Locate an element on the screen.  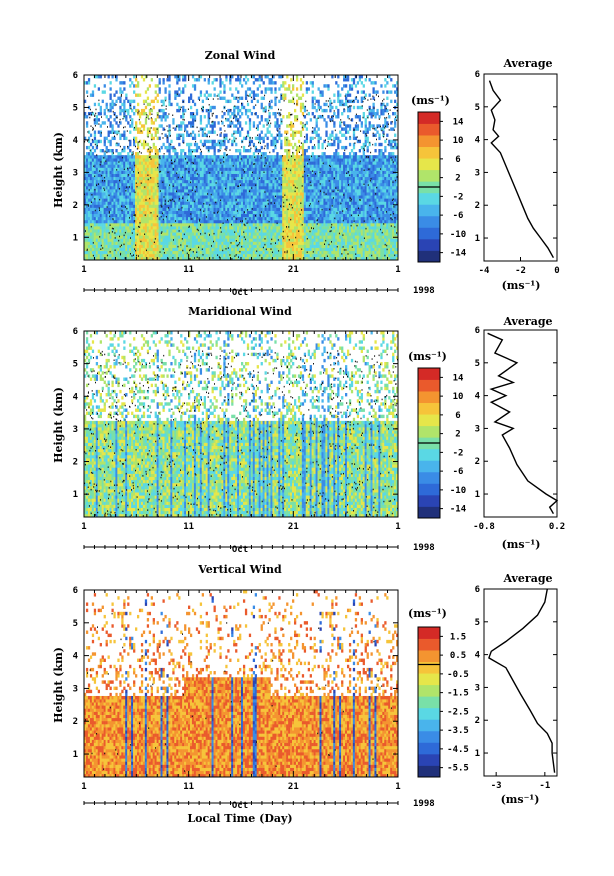
height-tick-label: 5 is located at coordinates (75, 365).